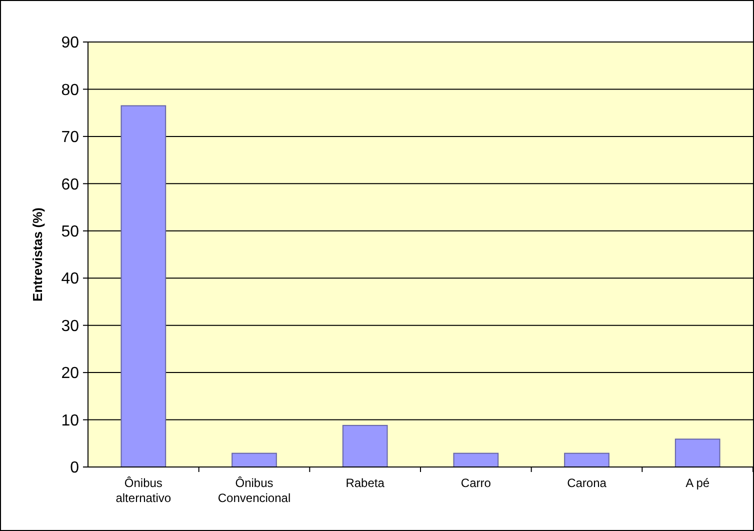 The image size is (754, 531). What do you see at coordinates (70, 421) in the screenshot?
I see `y-tick-label: 10` at bounding box center [70, 421].